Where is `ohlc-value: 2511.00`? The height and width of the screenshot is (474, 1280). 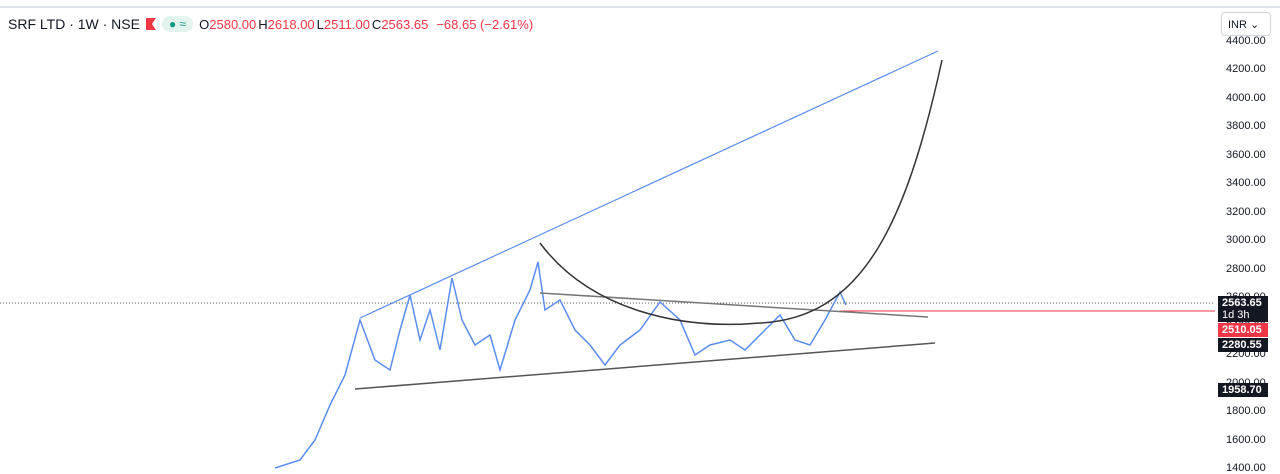
ohlc-value: 2511.00 is located at coordinates (346, 24).